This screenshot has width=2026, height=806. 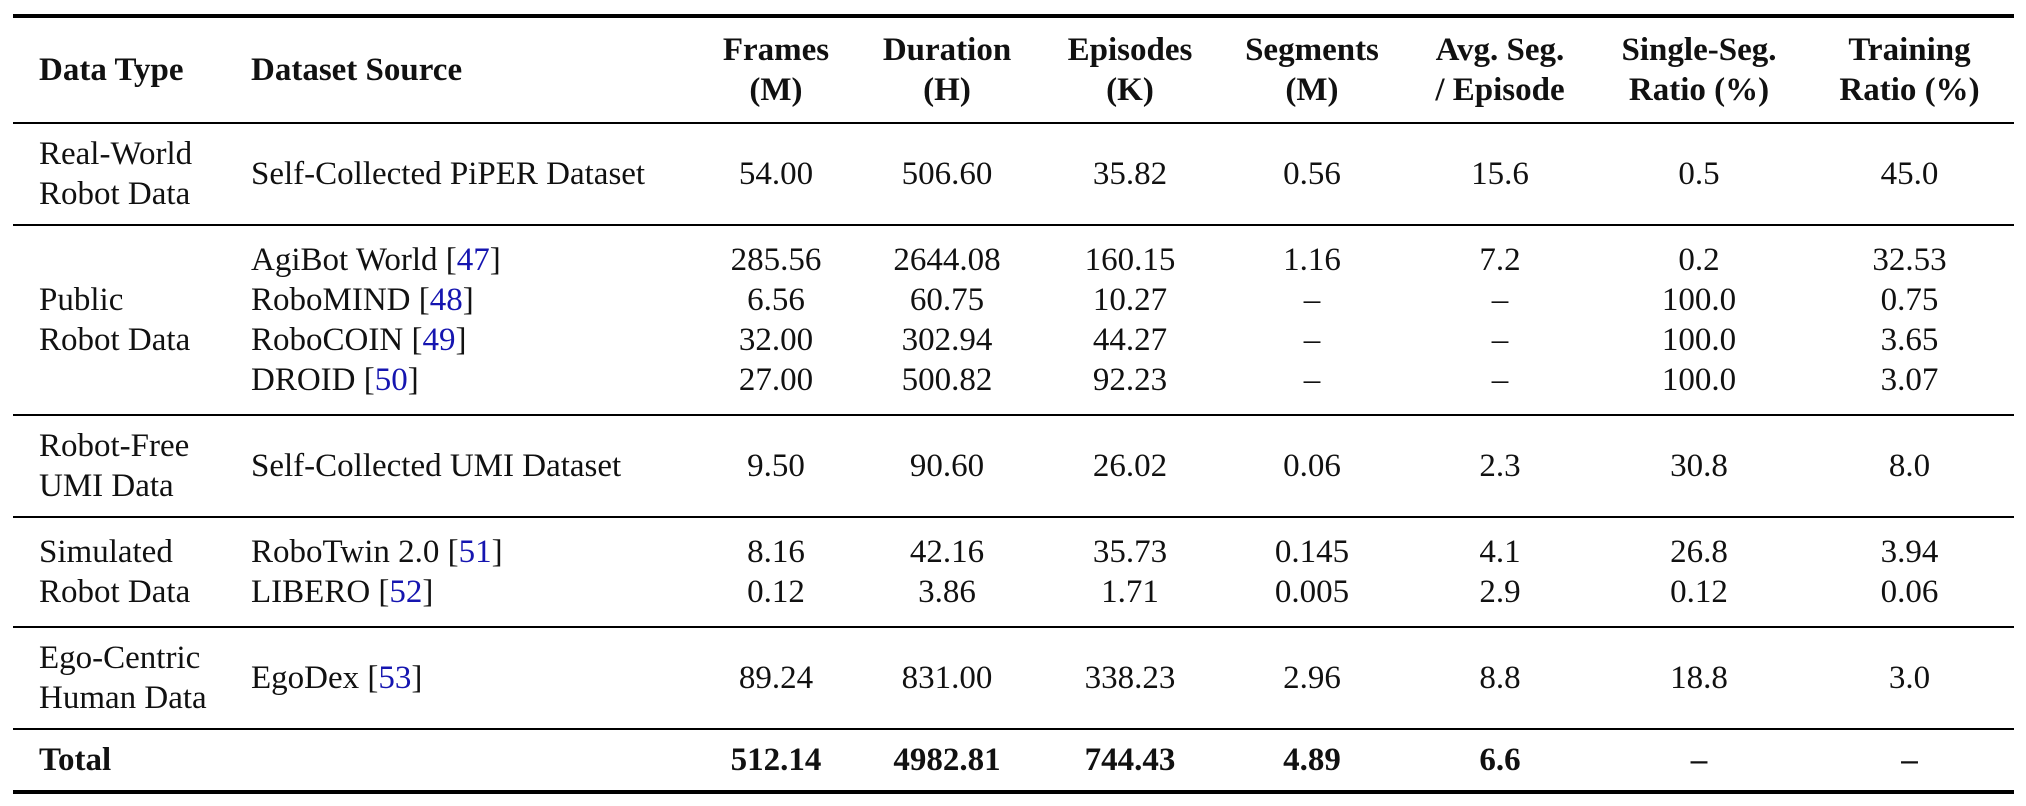 What do you see at coordinates (1500, 260) in the screenshot?
I see `avg-seg-cell: 7.2` at bounding box center [1500, 260].